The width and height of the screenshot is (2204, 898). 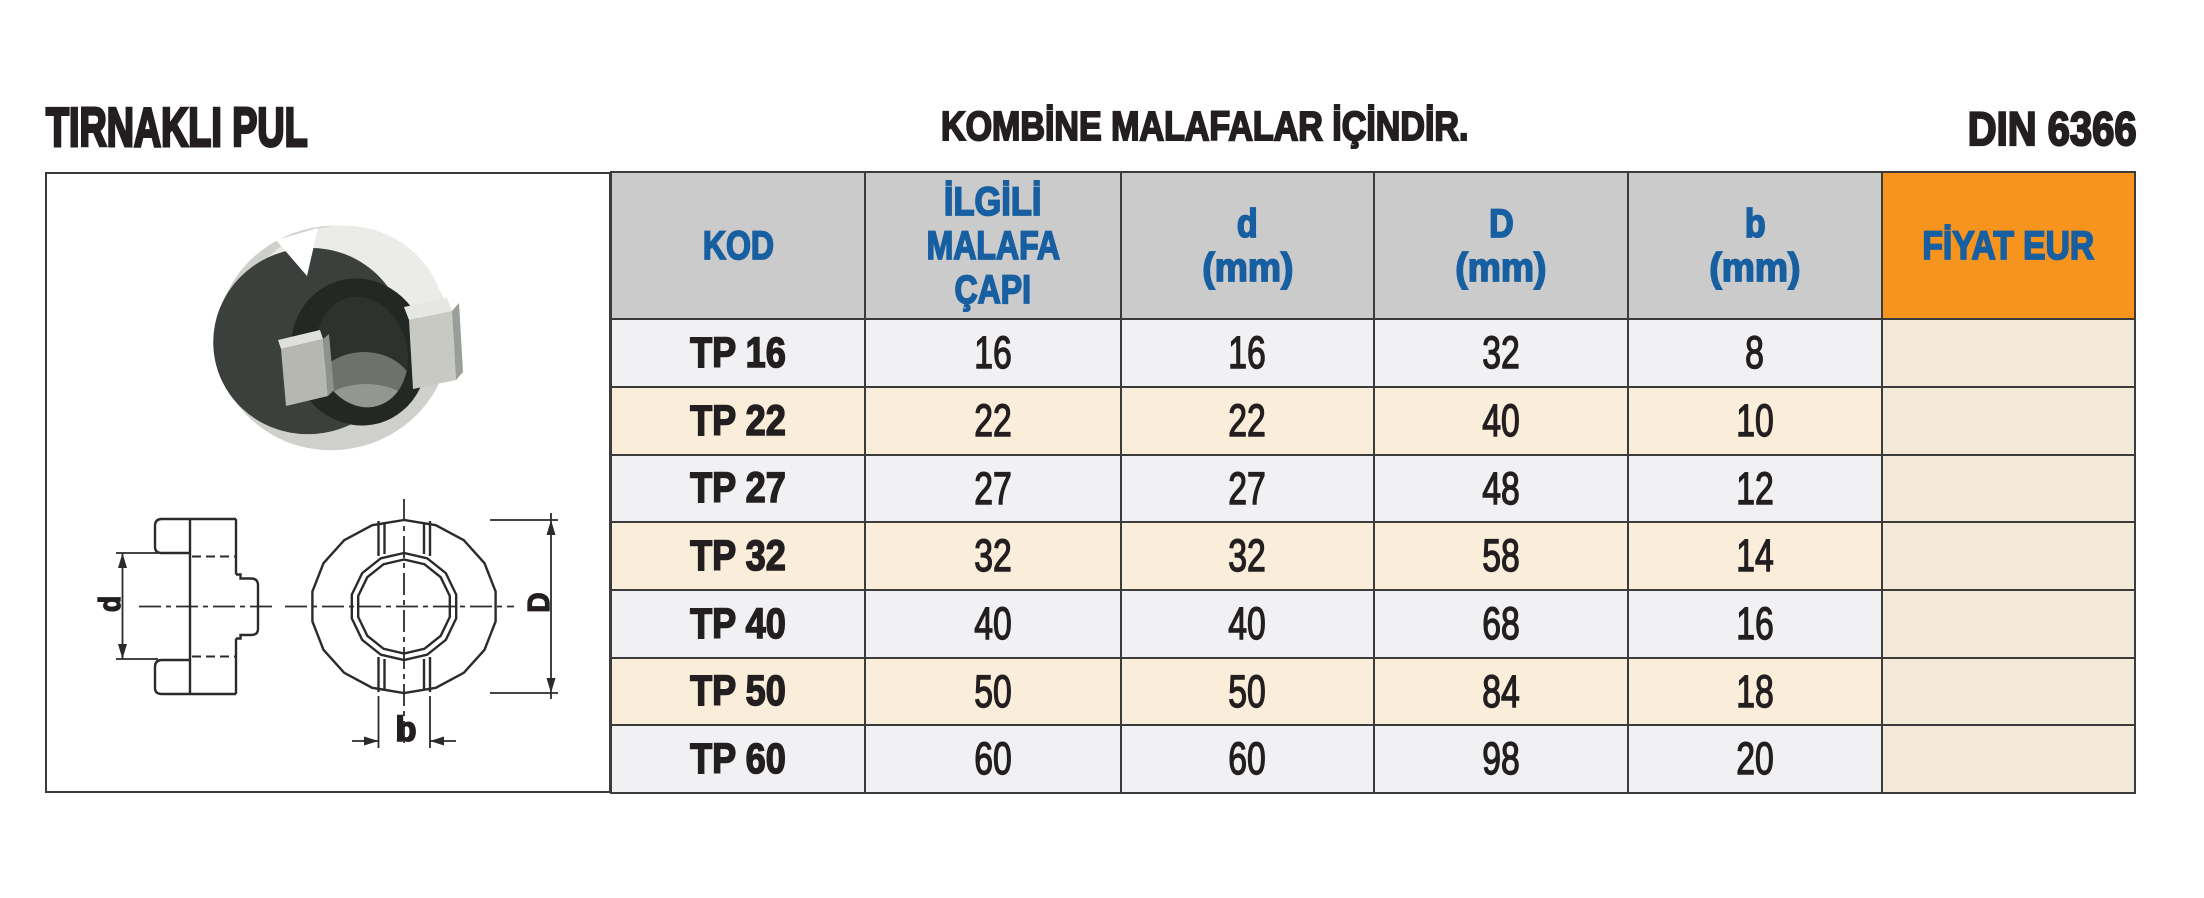 I want to click on svg-text: D, so click(x=539, y=602).